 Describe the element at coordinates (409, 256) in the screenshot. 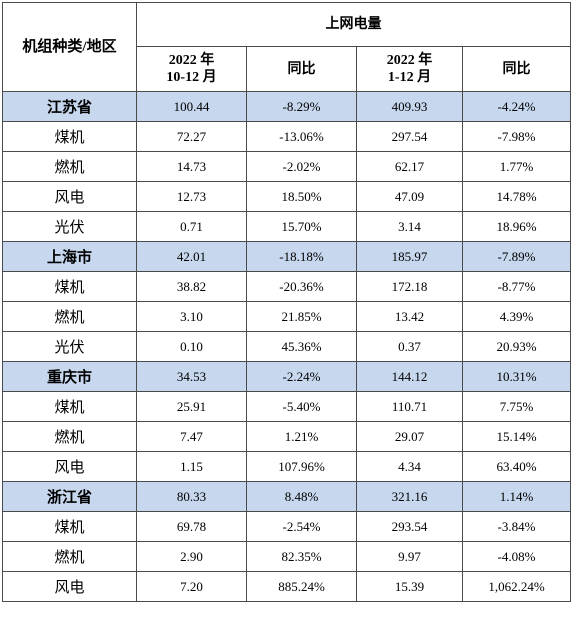

I see `annual-generation-cell: 185.97` at that location.